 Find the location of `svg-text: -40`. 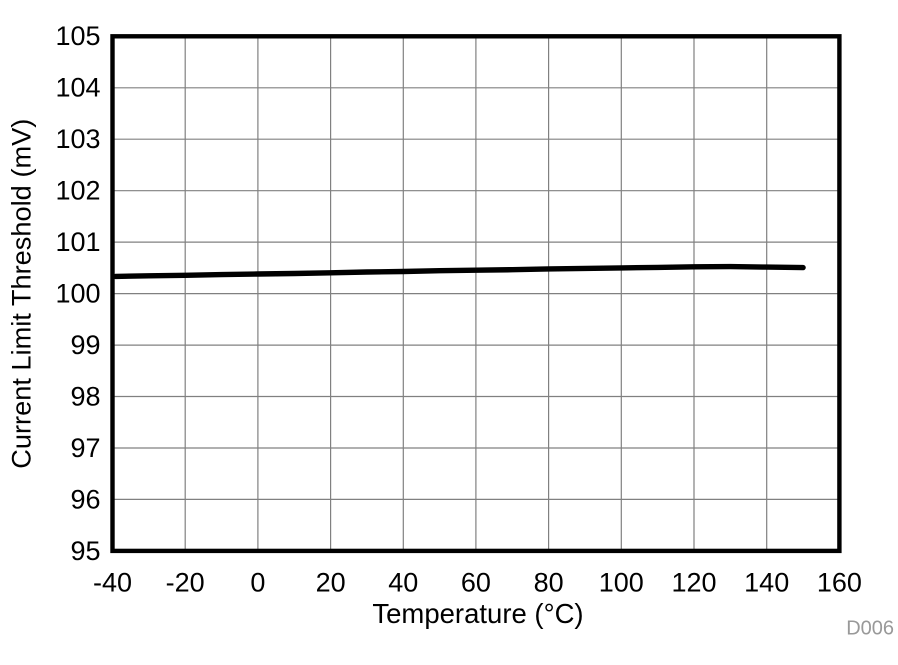

svg-text: -40 is located at coordinates (112, 583).